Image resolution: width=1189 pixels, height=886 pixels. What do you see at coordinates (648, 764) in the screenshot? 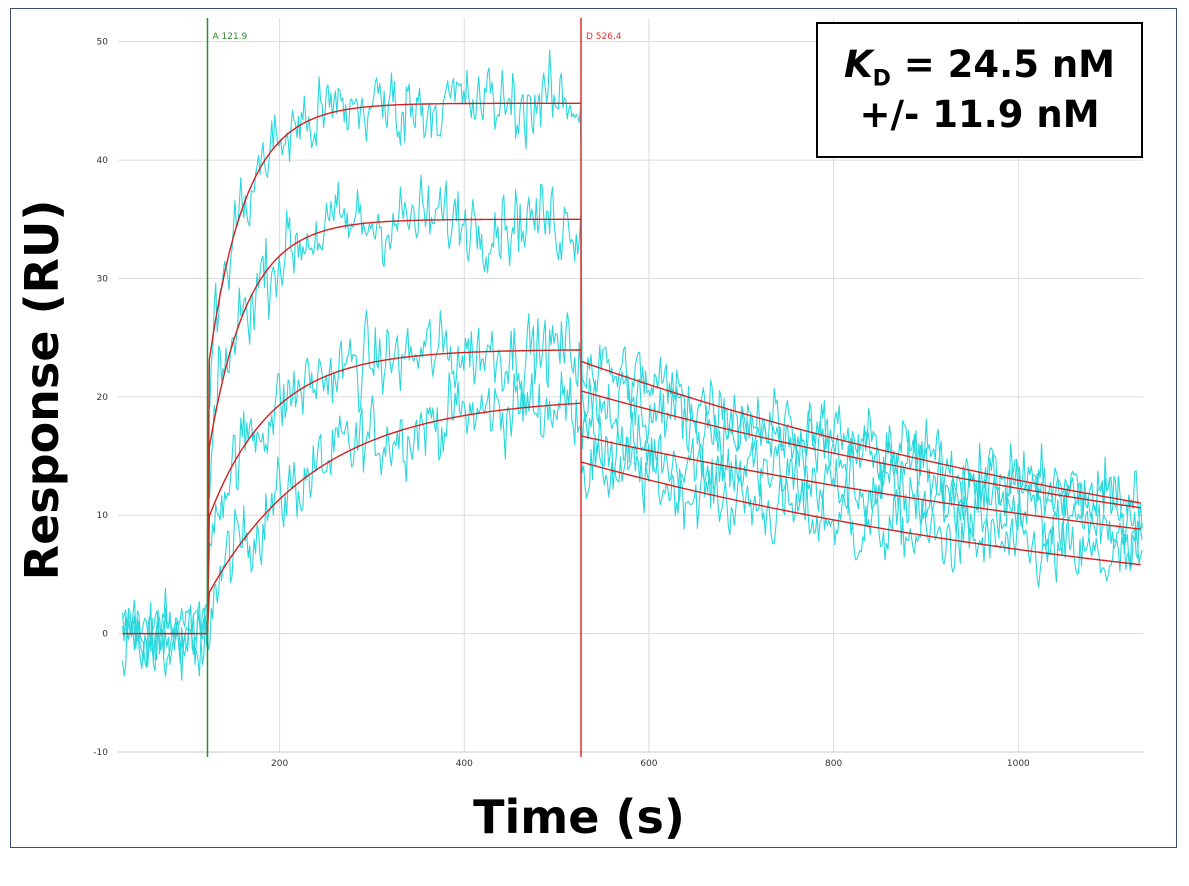
I see `x-tick-label: 600` at bounding box center [648, 764].